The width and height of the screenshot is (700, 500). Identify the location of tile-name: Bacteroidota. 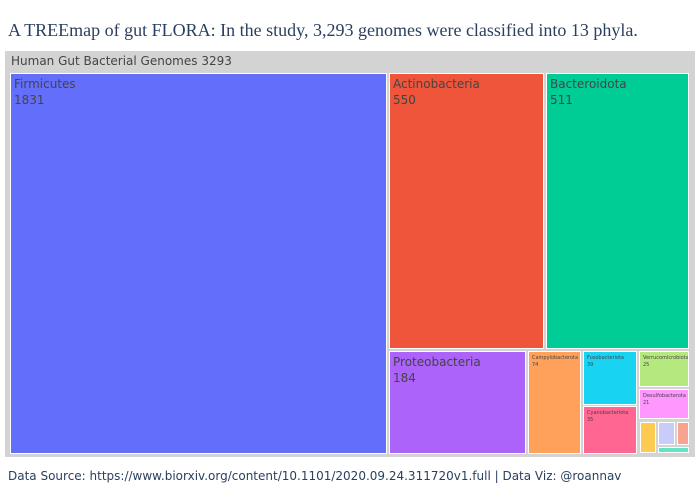
(588, 84).